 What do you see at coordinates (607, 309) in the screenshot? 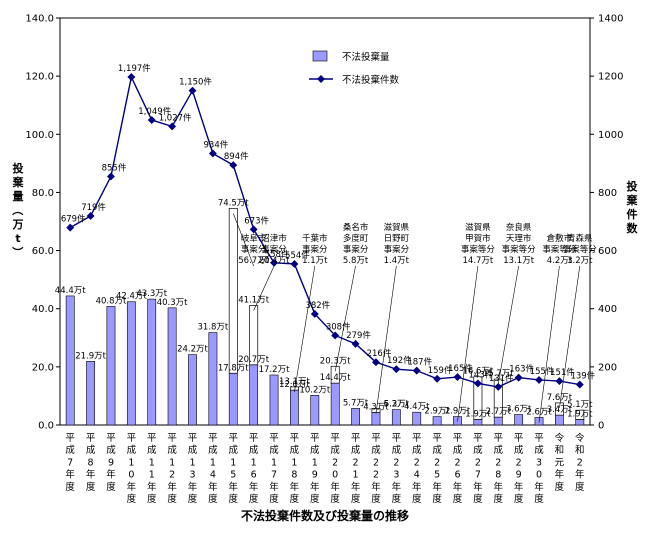
I see `right-tick-label: 400` at bounding box center [607, 309].